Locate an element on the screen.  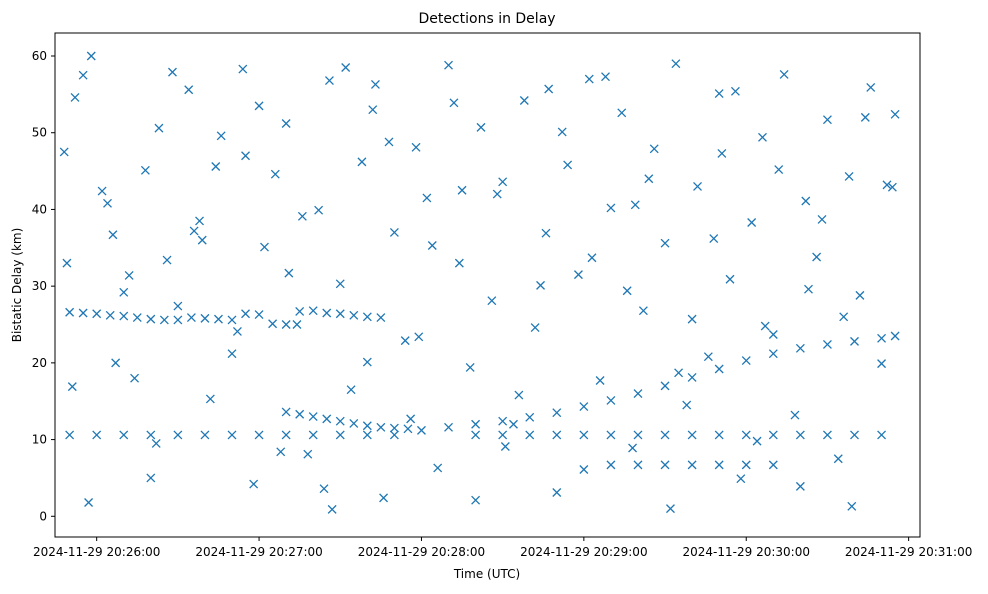
y-tick-label-5: 50 is located at coordinates (39, 133).